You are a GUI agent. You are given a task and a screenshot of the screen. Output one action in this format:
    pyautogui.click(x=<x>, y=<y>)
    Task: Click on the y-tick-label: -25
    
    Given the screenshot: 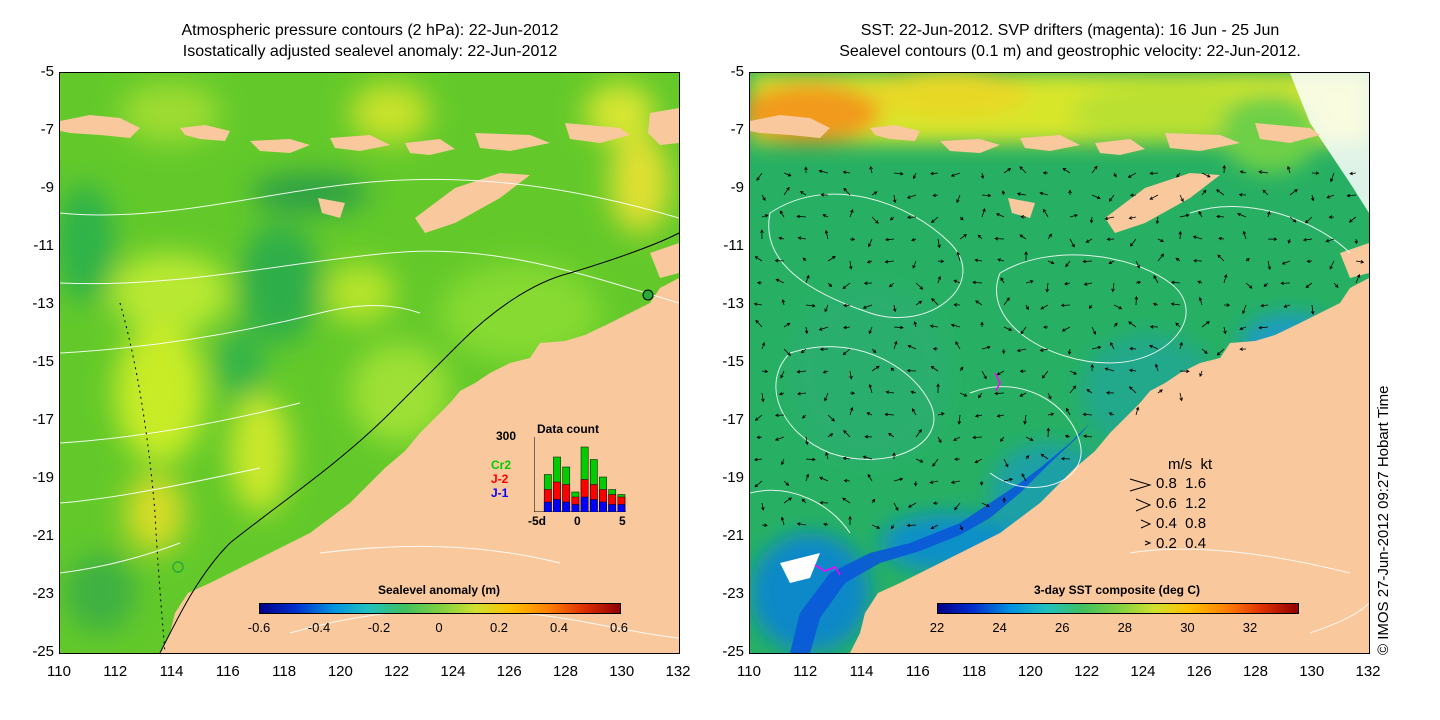 What is the action you would take?
    pyautogui.click(x=43, y=651)
    